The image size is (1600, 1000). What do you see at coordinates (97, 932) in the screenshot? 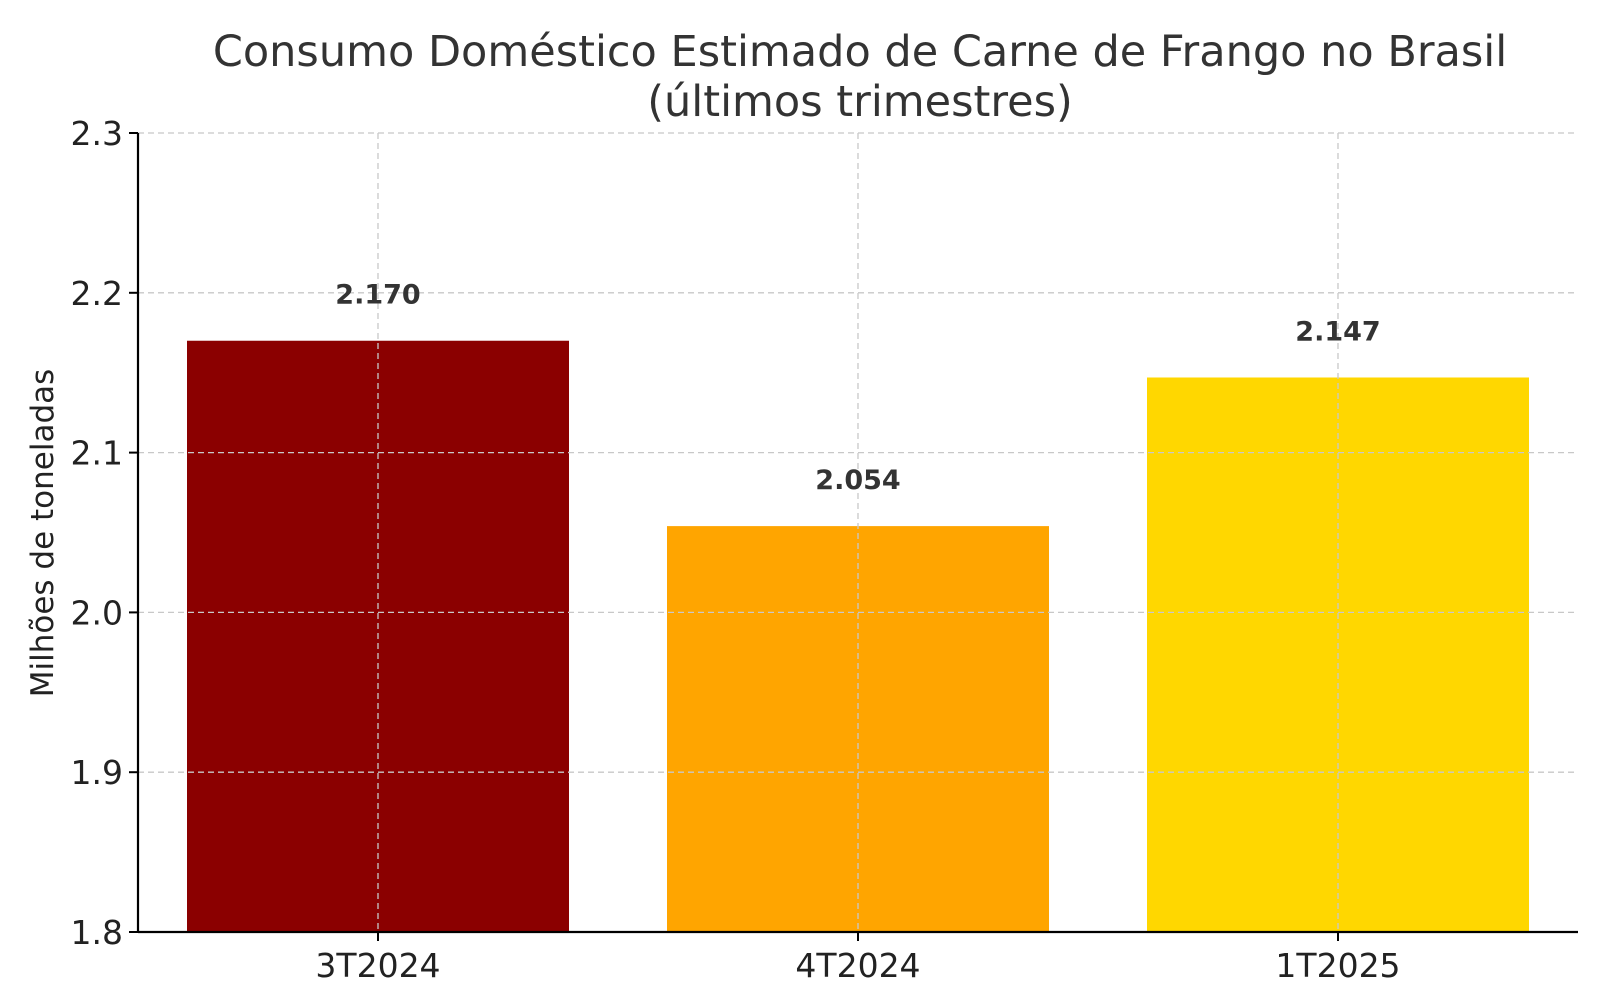
I see `y-tick-label: 1.8` at bounding box center [97, 932].